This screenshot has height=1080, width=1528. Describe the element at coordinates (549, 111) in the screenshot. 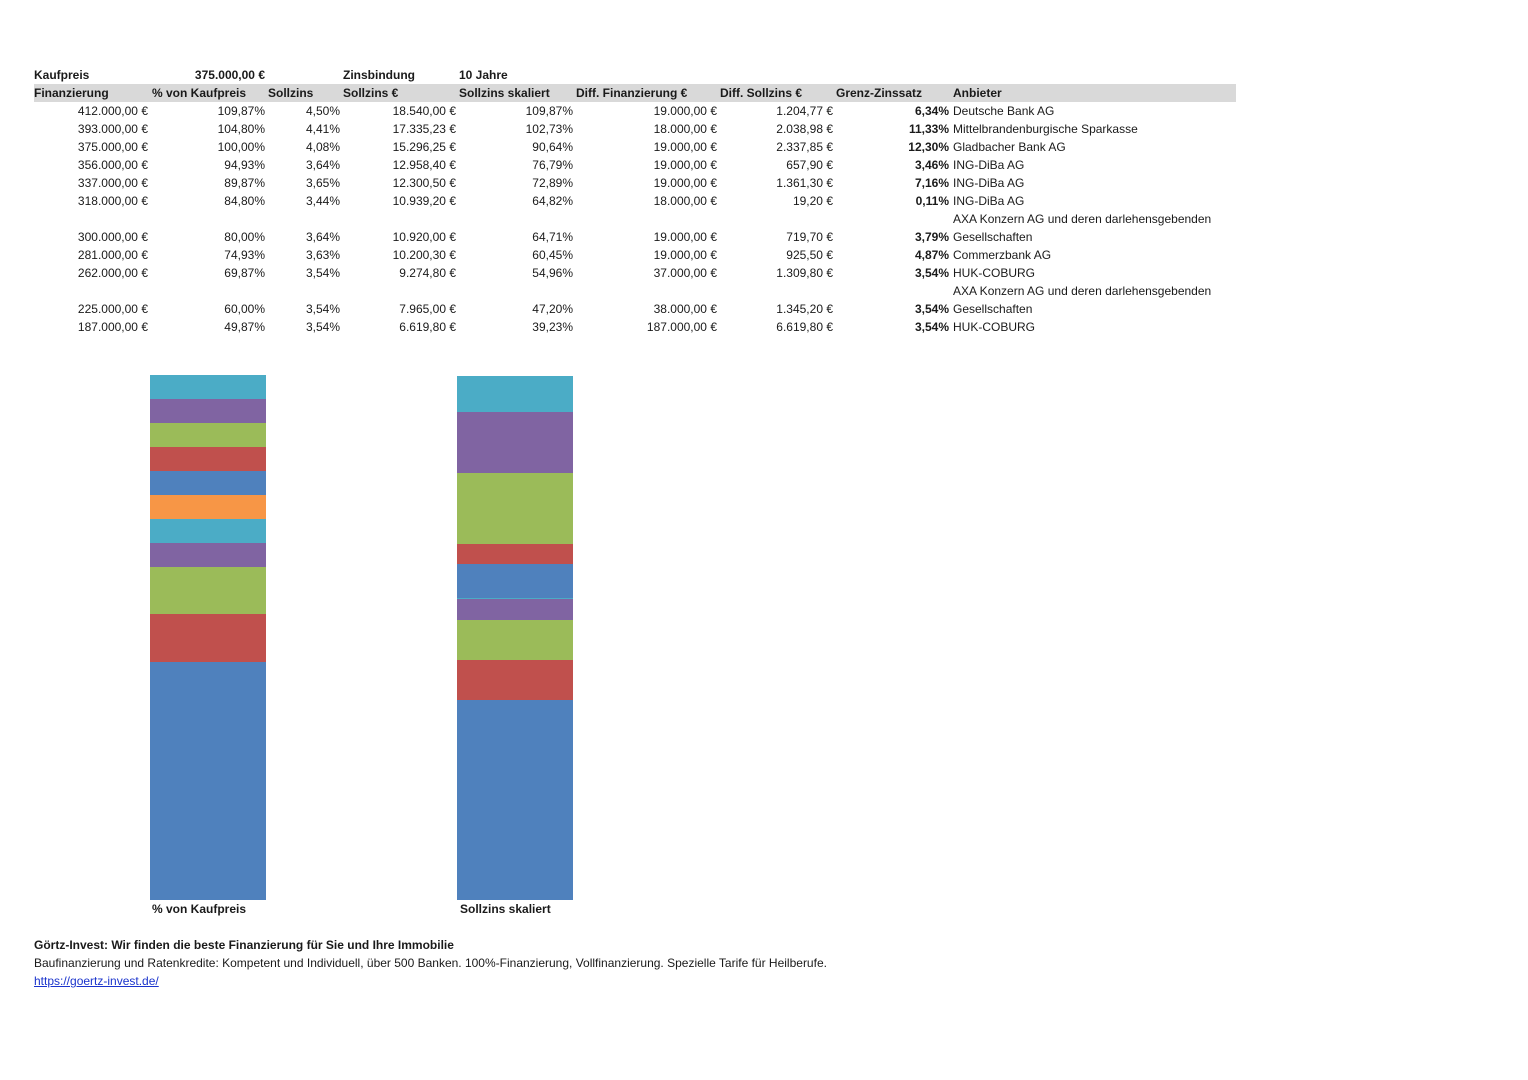

I see `cell-sollzins-skaliert: 109,87%` at that location.